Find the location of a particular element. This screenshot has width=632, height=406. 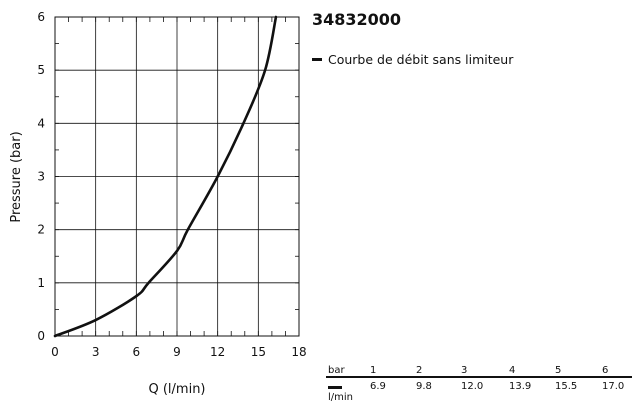

flow-table-unit-swatch is located at coordinates (335, 387).